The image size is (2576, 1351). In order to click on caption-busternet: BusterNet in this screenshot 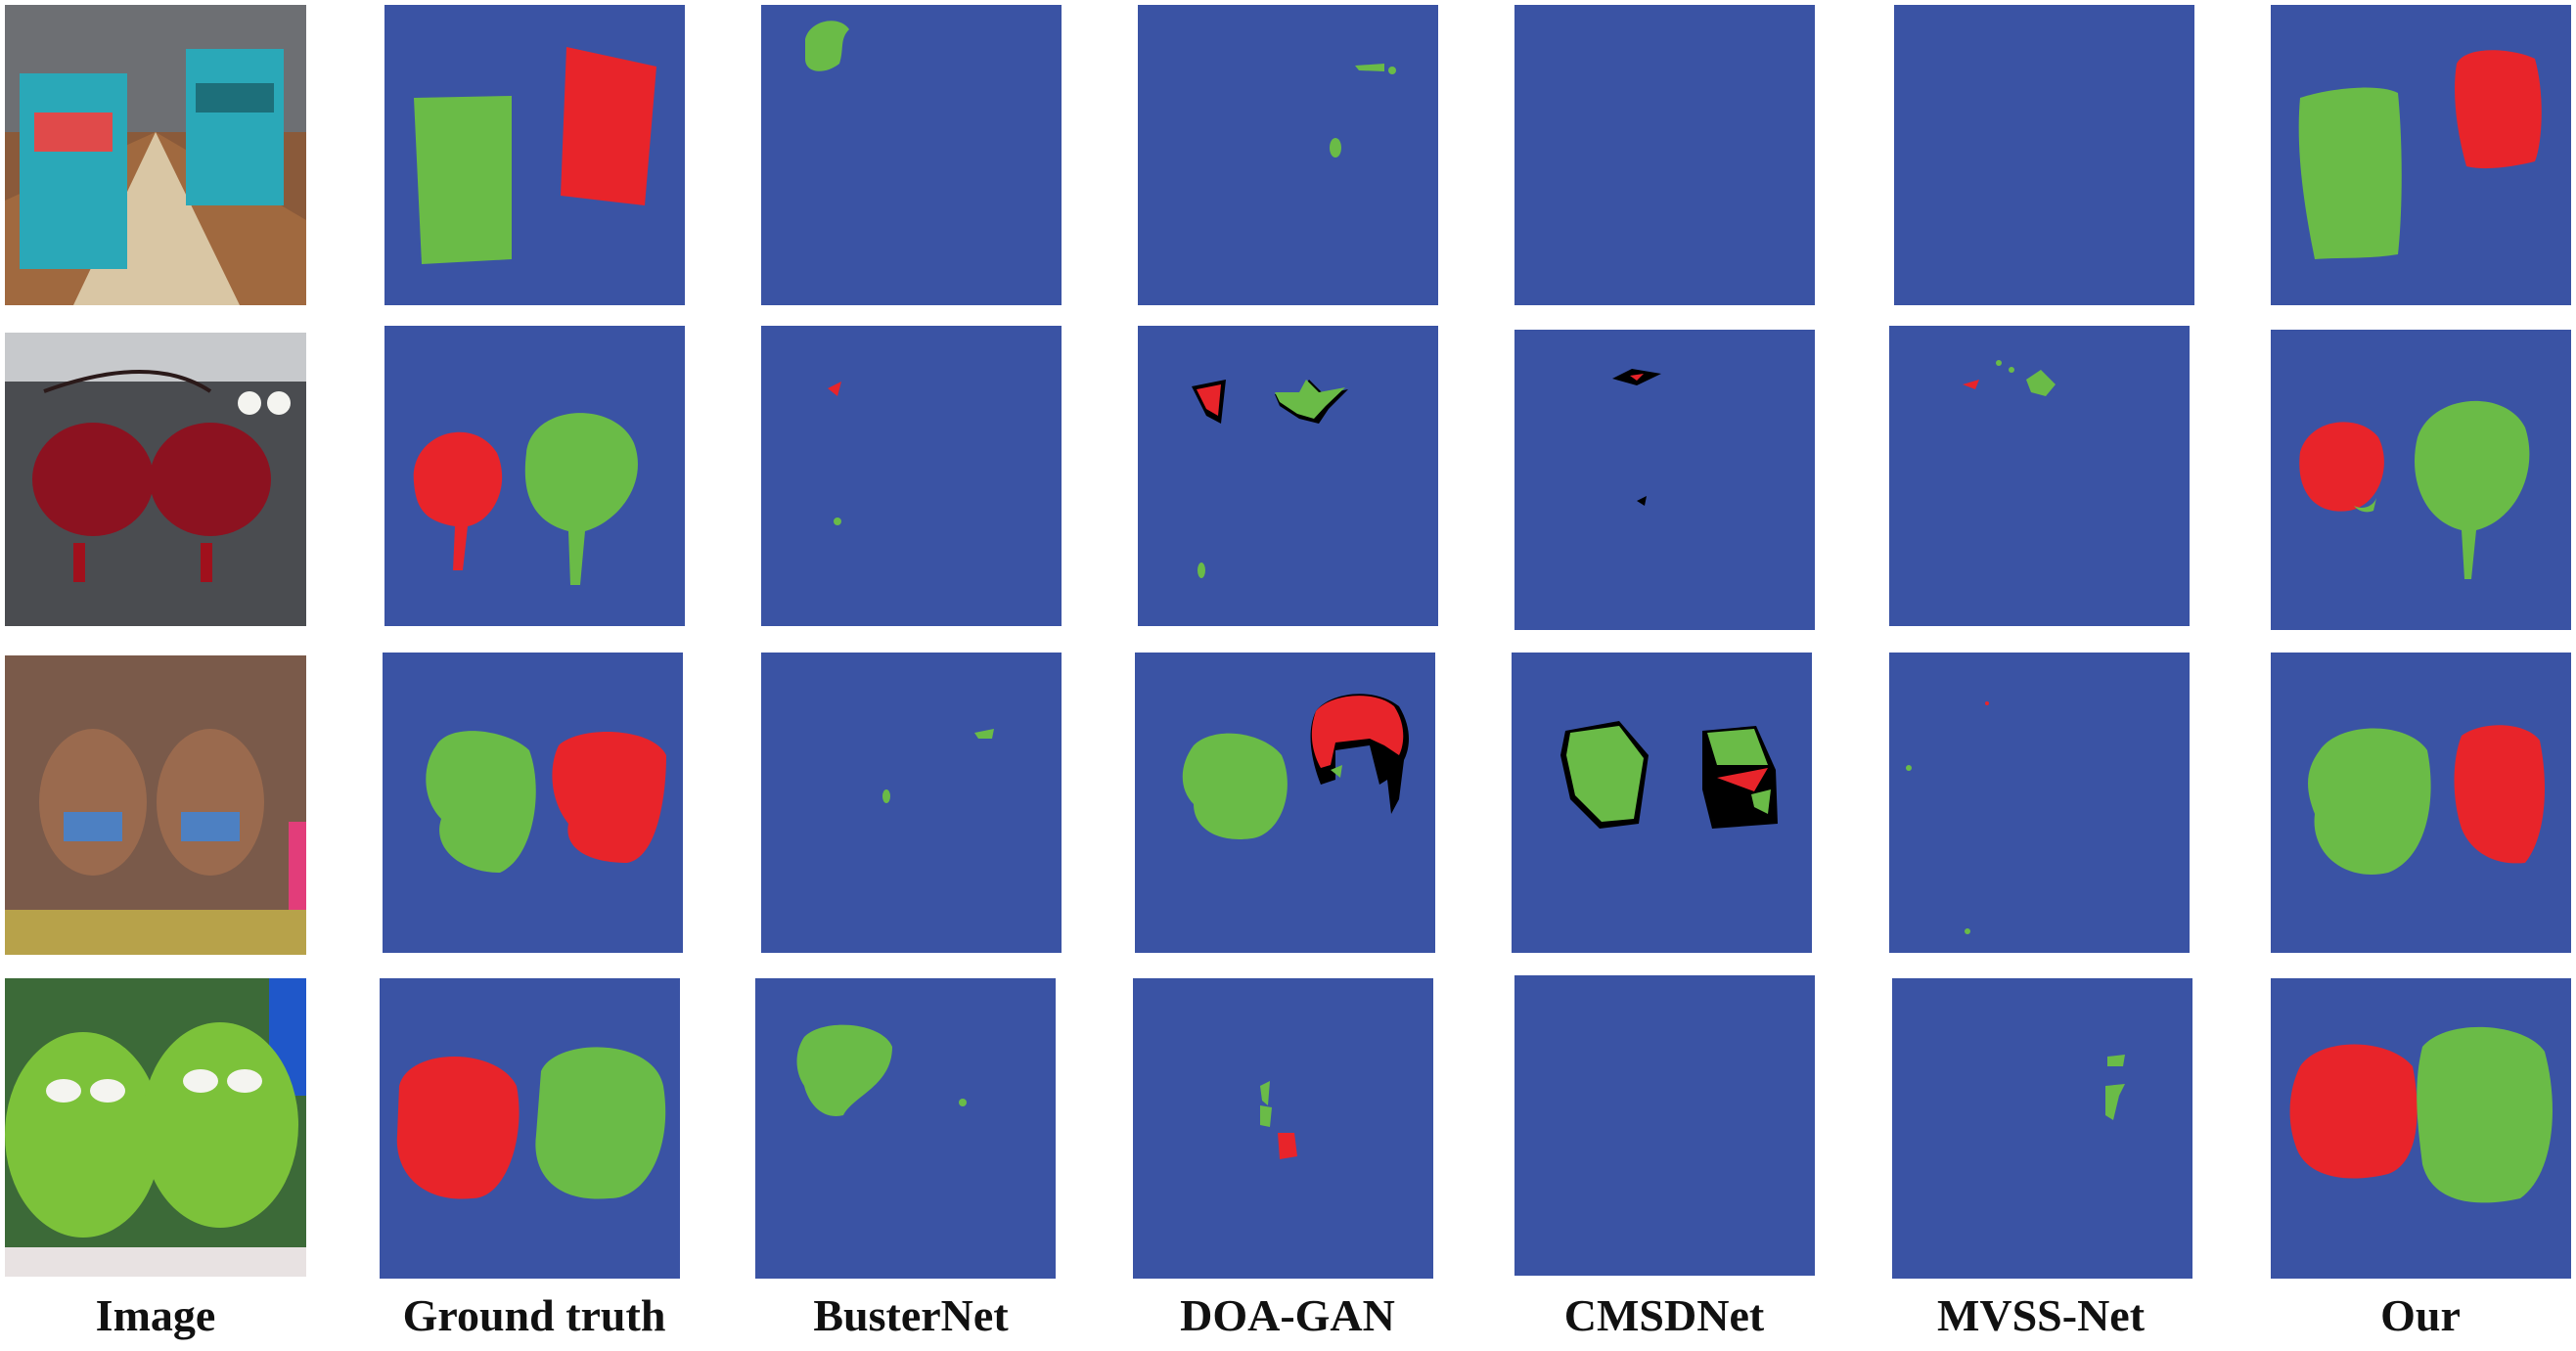, I will do `click(911, 1315)`.